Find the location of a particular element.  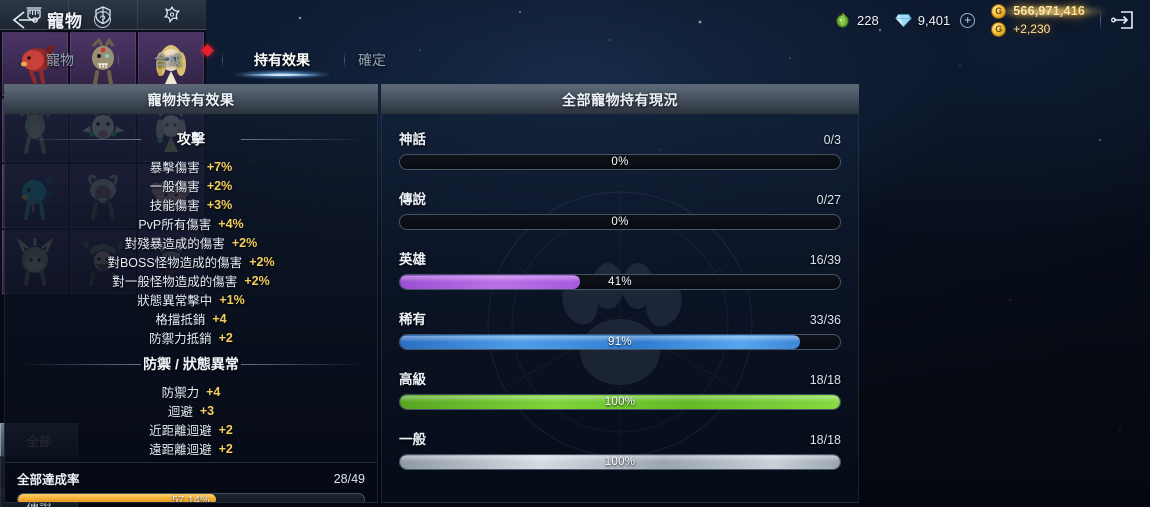

page-title: 寵物 is located at coordinates (65, 21).